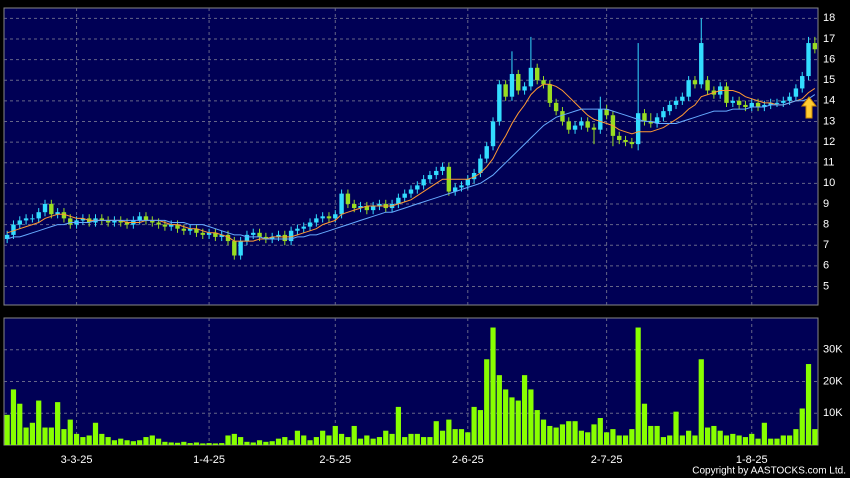 The image size is (850, 478). Describe the element at coordinates (833, 381) in the screenshot. I see `y-tick-label: 20K` at that location.